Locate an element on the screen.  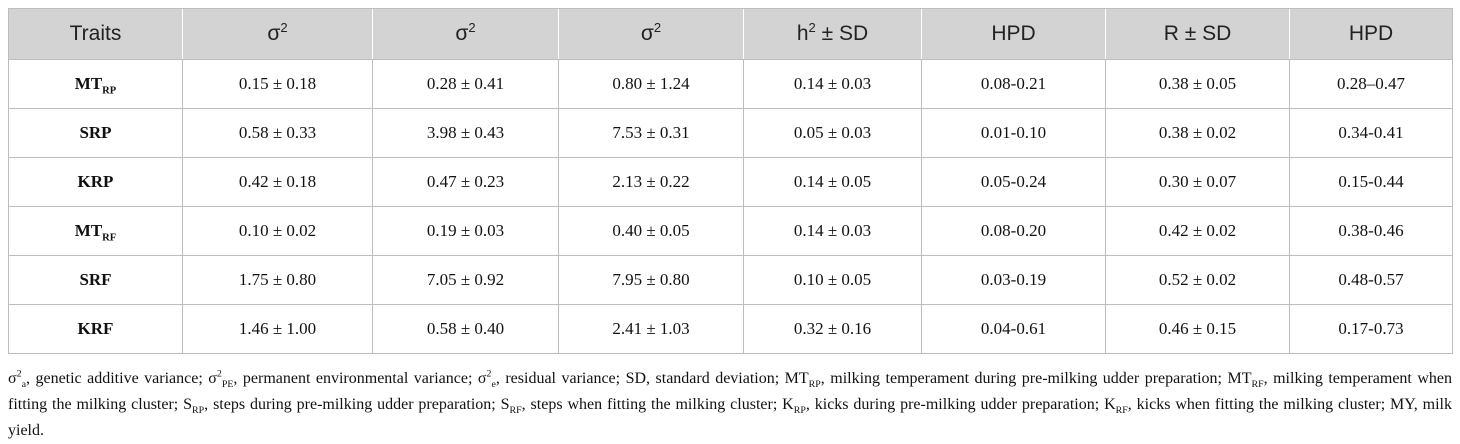
value-cell: 0.19 ± 0.03 is located at coordinates (465, 231).